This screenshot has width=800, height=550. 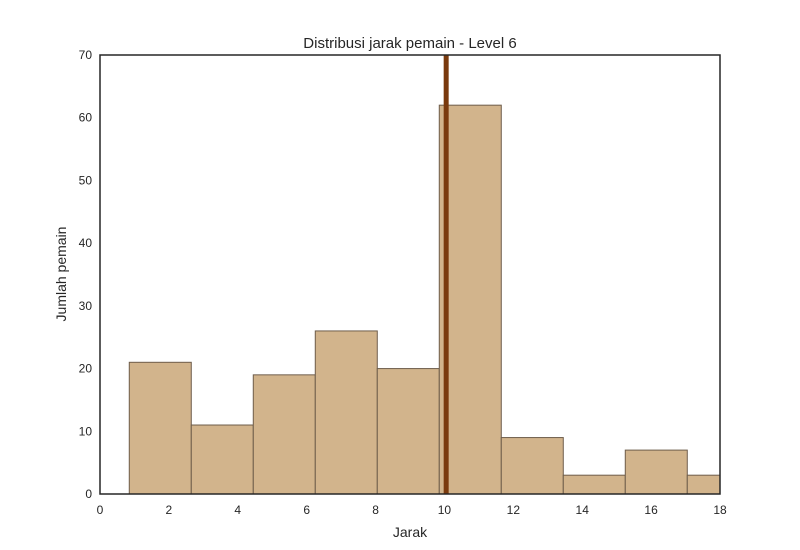 What do you see at coordinates (86, 274) in the screenshot?
I see `y-axis-ticks: 0 10 20 30 40 50 60 70` at bounding box center [86, 274].